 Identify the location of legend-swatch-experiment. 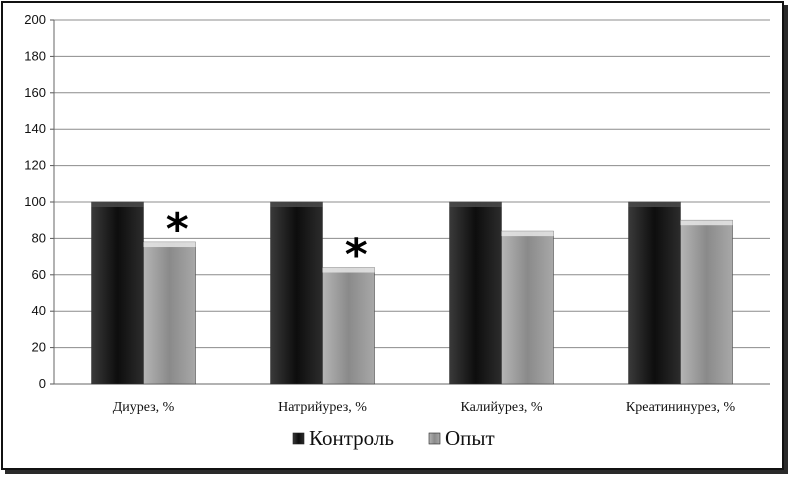
(434, 438).